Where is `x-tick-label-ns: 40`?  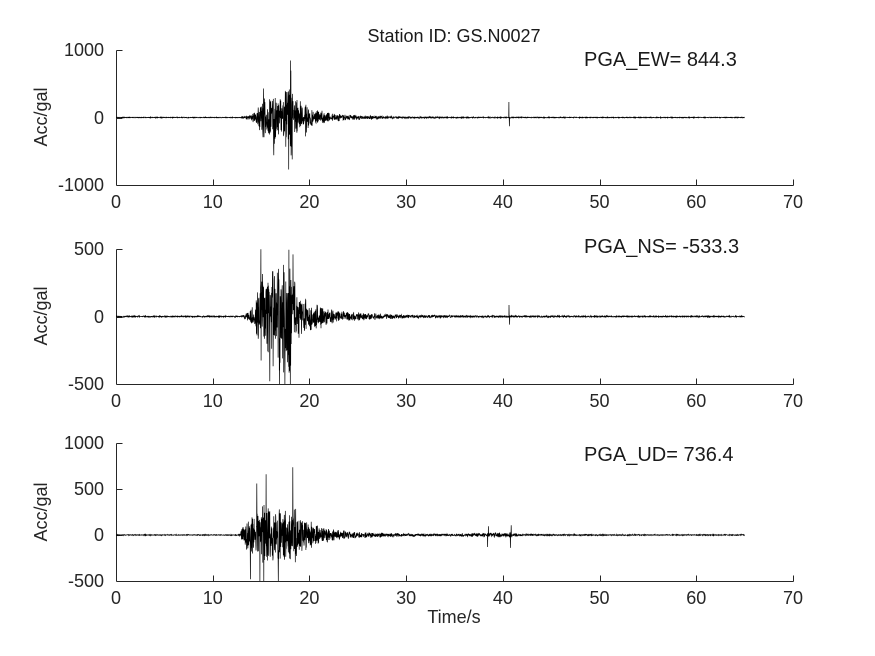 x-tick-label-ns: 40 is located at coordinates (502, 401).